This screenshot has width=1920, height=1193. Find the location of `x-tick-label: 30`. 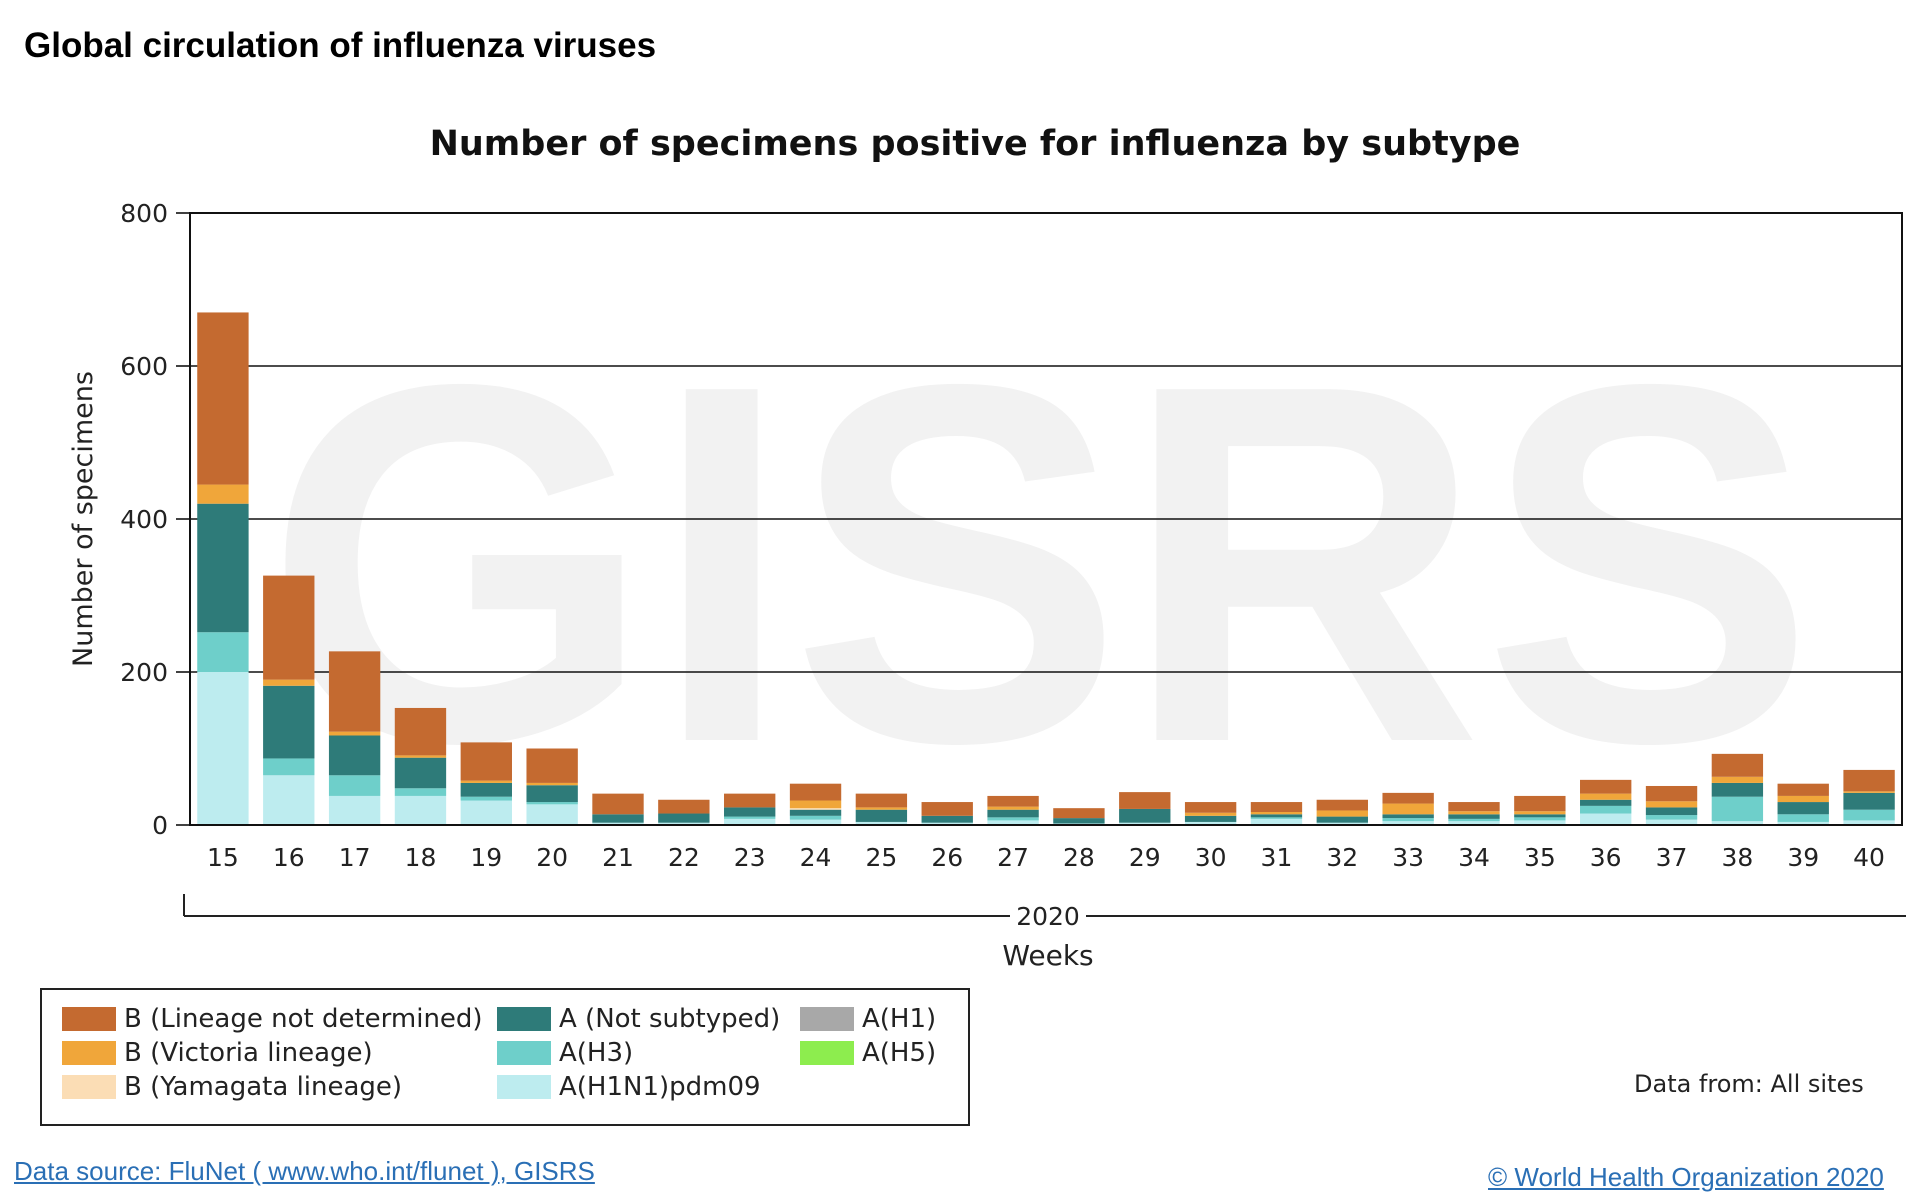

x-tick-label: 30 is located at coordinates (1211, 857).